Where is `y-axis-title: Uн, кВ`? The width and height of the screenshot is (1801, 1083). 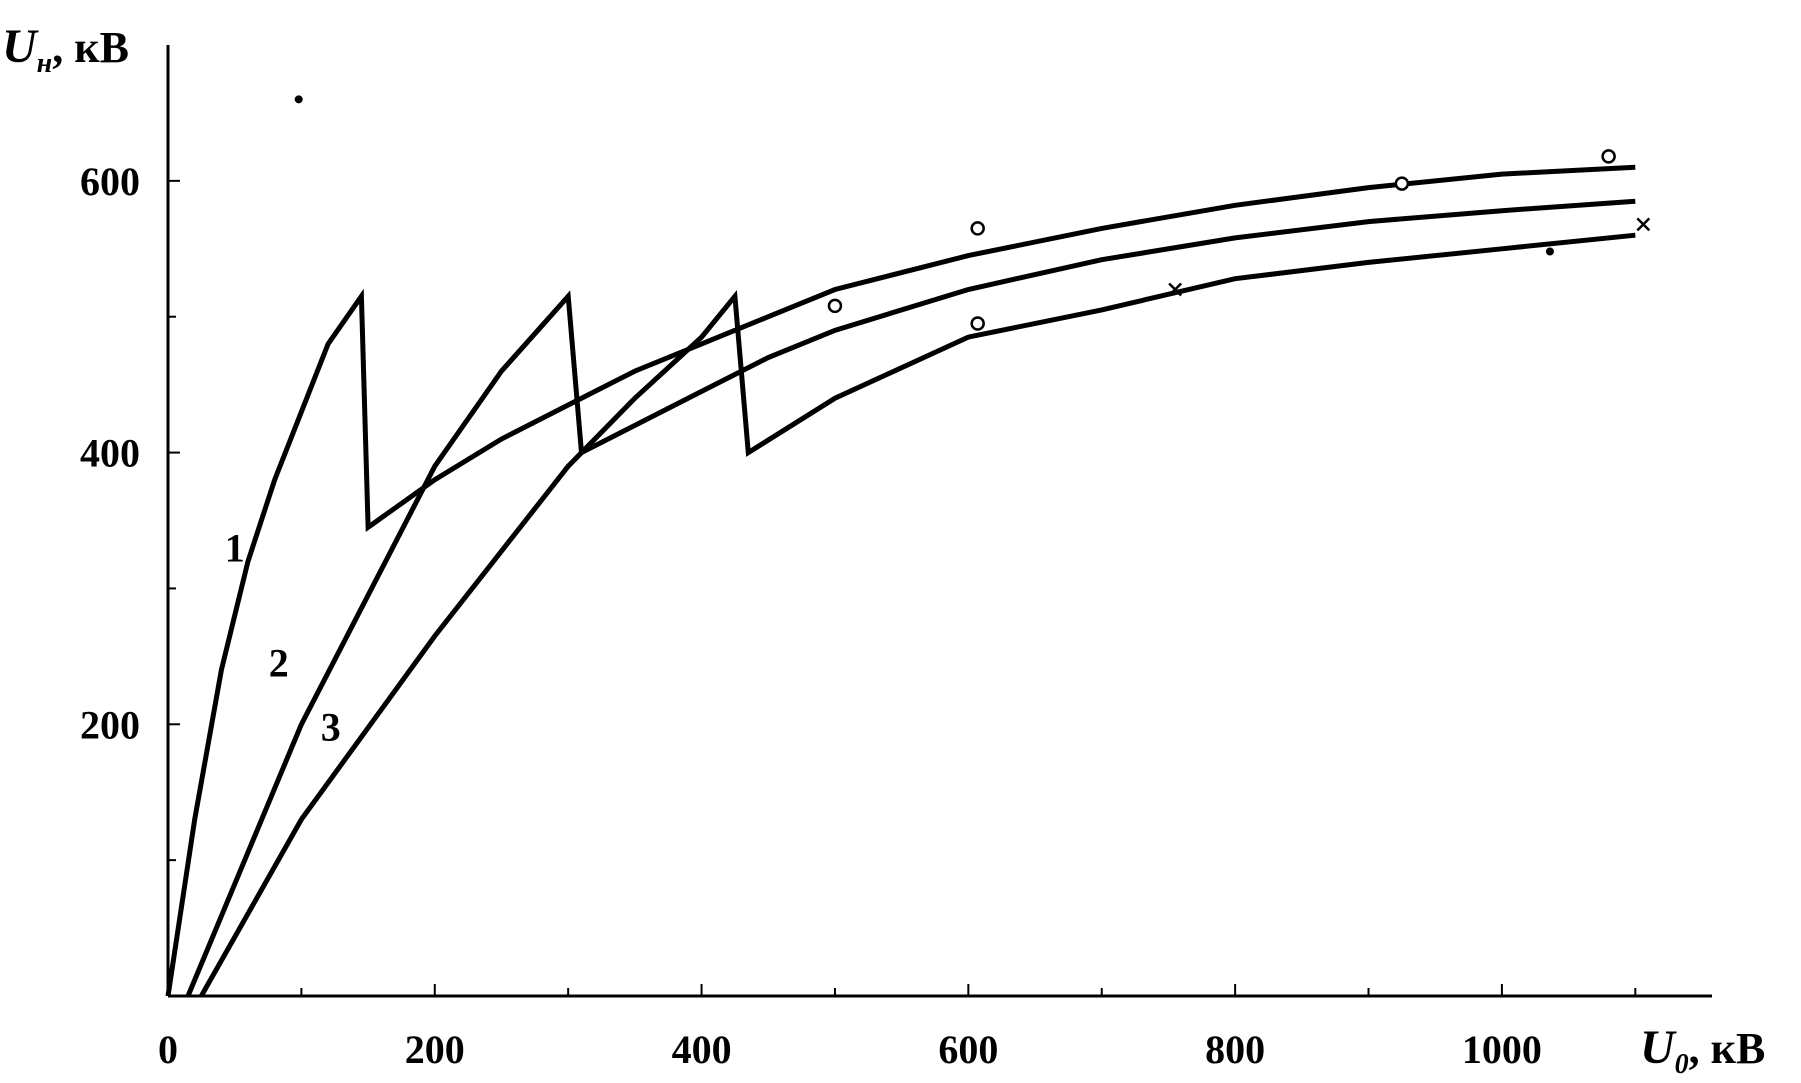
y-axis-title: Uн, кВ is located at coordinates (65, 49).